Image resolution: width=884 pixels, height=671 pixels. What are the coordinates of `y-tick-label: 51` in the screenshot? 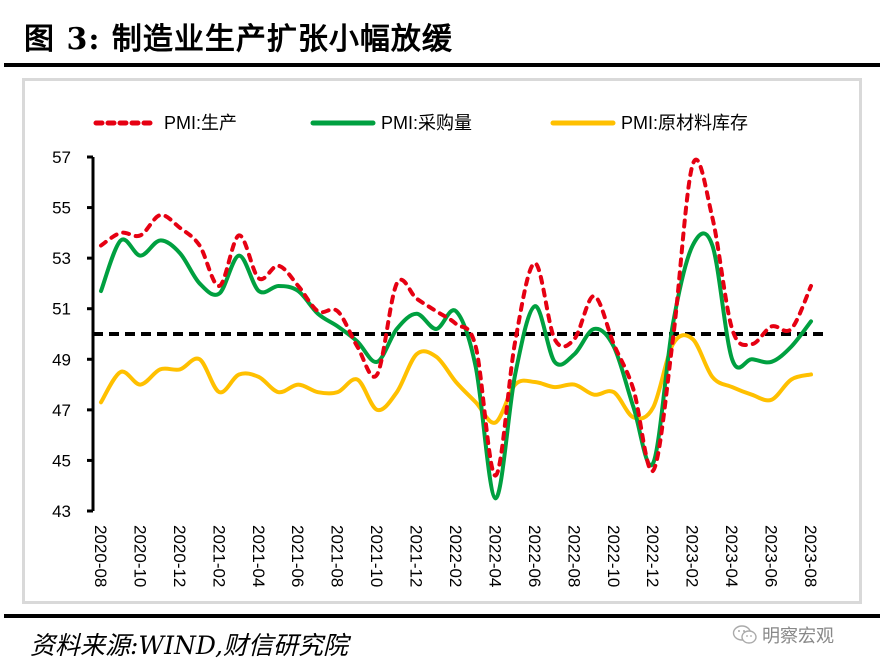 It's located at (61, 309).